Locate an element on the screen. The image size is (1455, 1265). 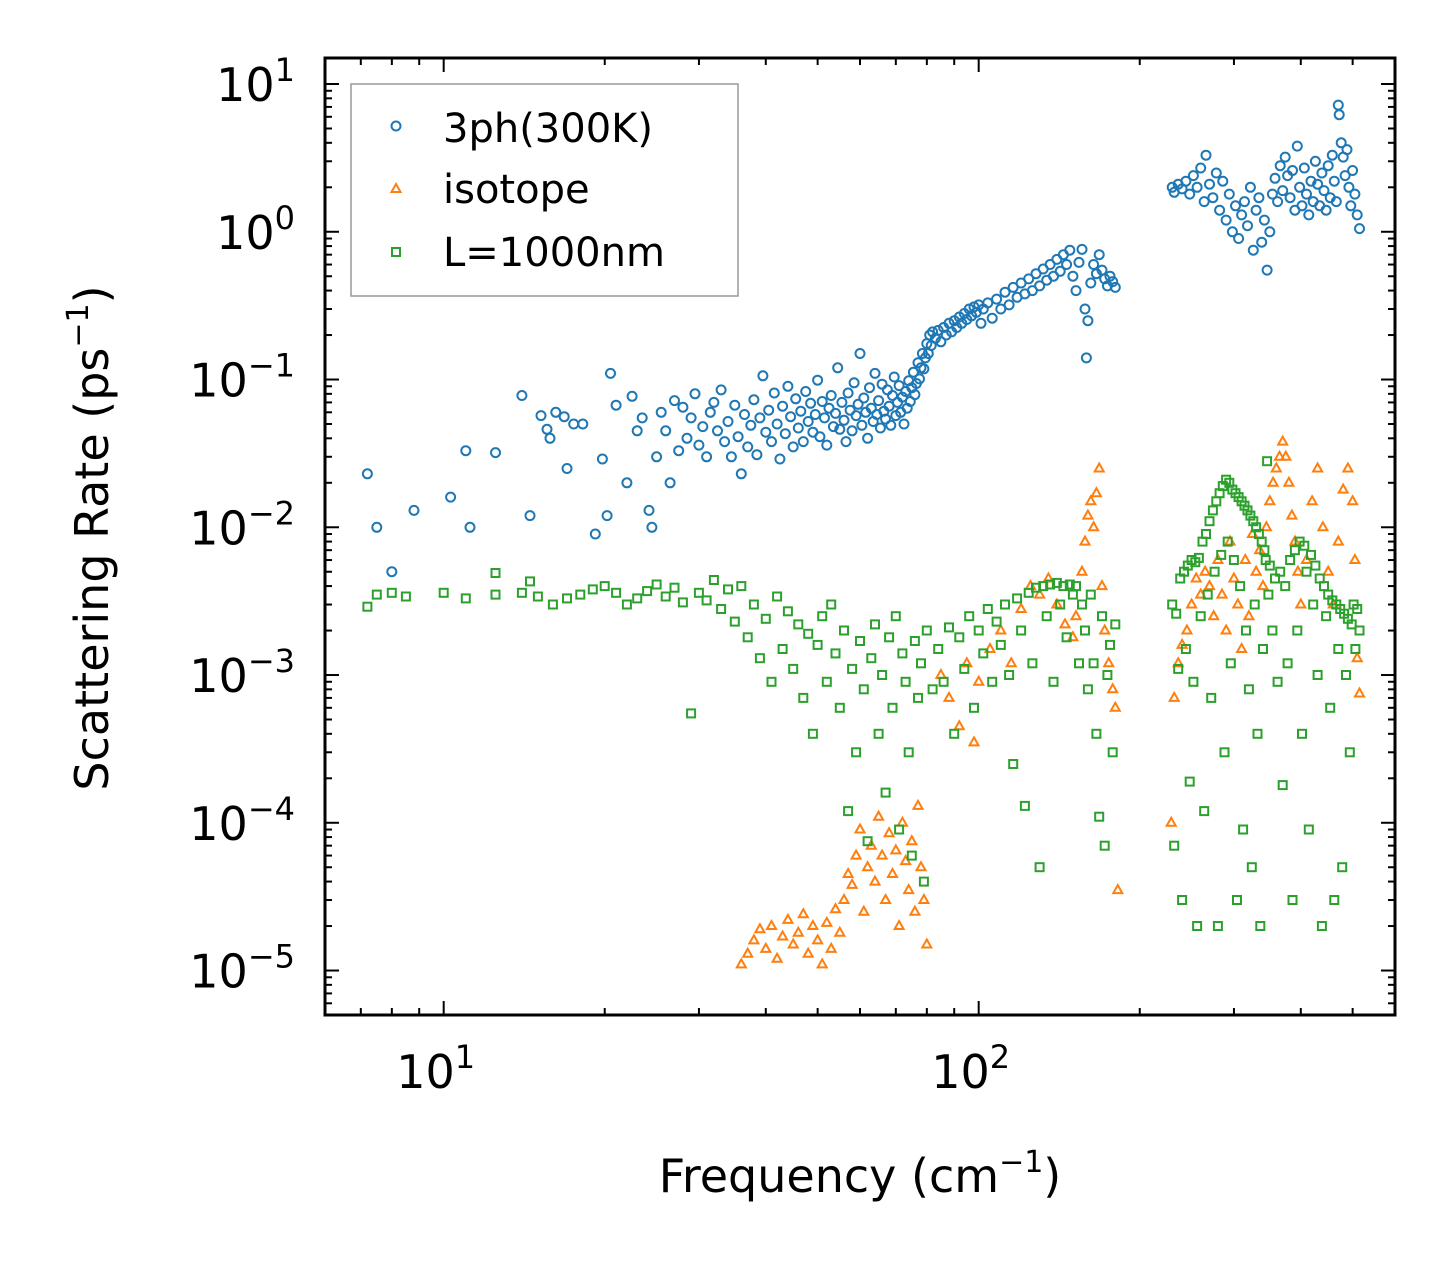
y-tick-label: 10−2 is located at coordinates (242, 524).